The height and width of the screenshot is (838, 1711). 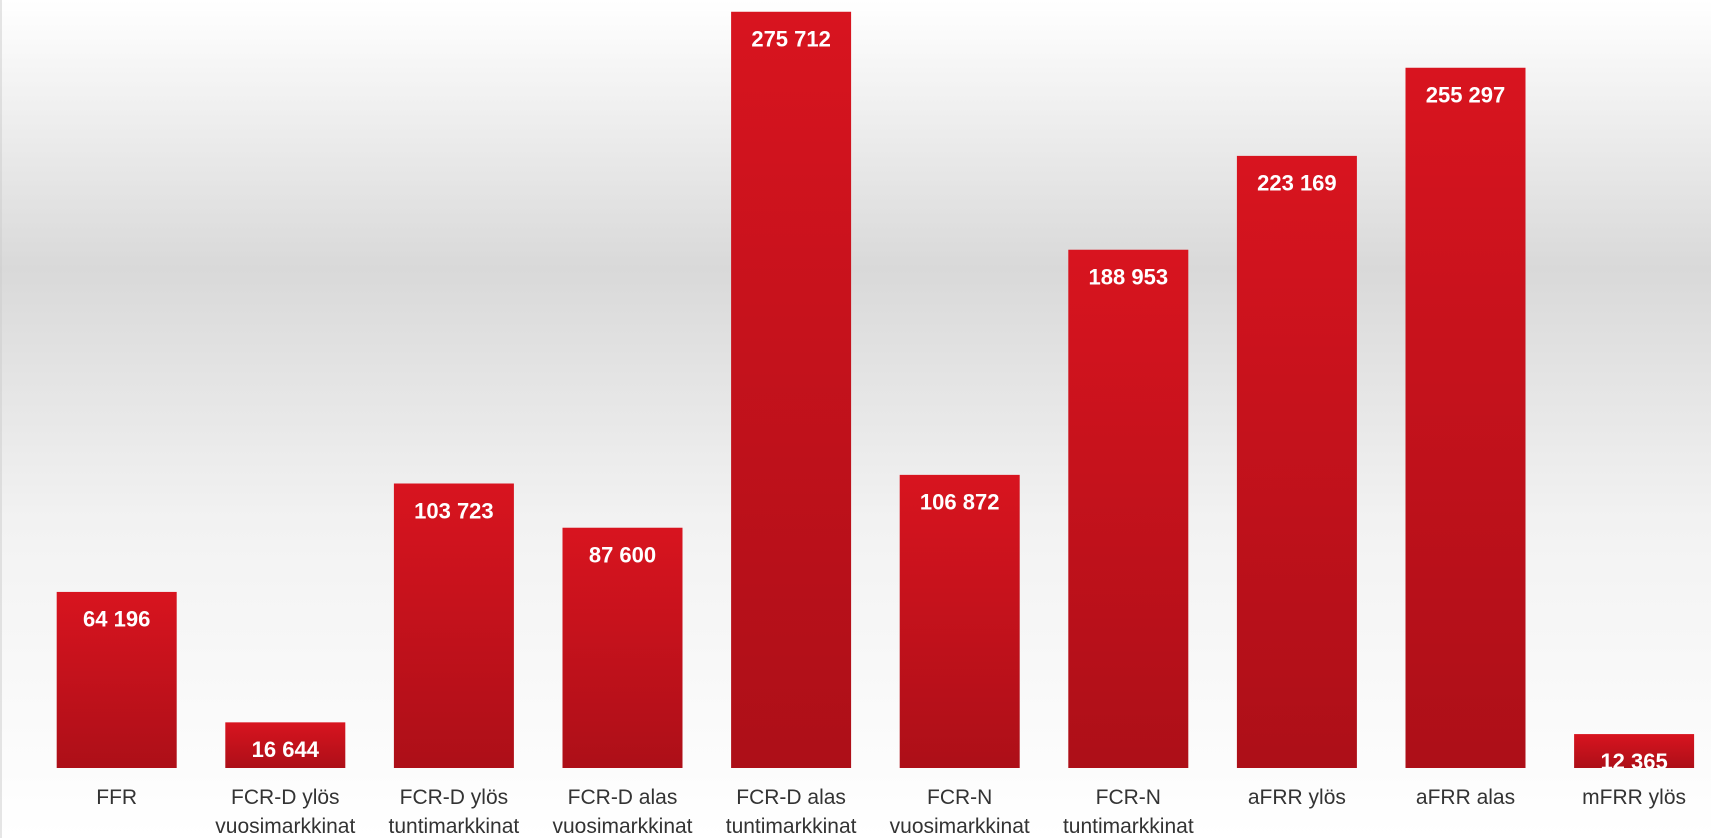 What do you see at coordinates (1465, 797) in the screenshot?
I see `x-tick-label: aFRR alas` at bounding box center [1465, 797].